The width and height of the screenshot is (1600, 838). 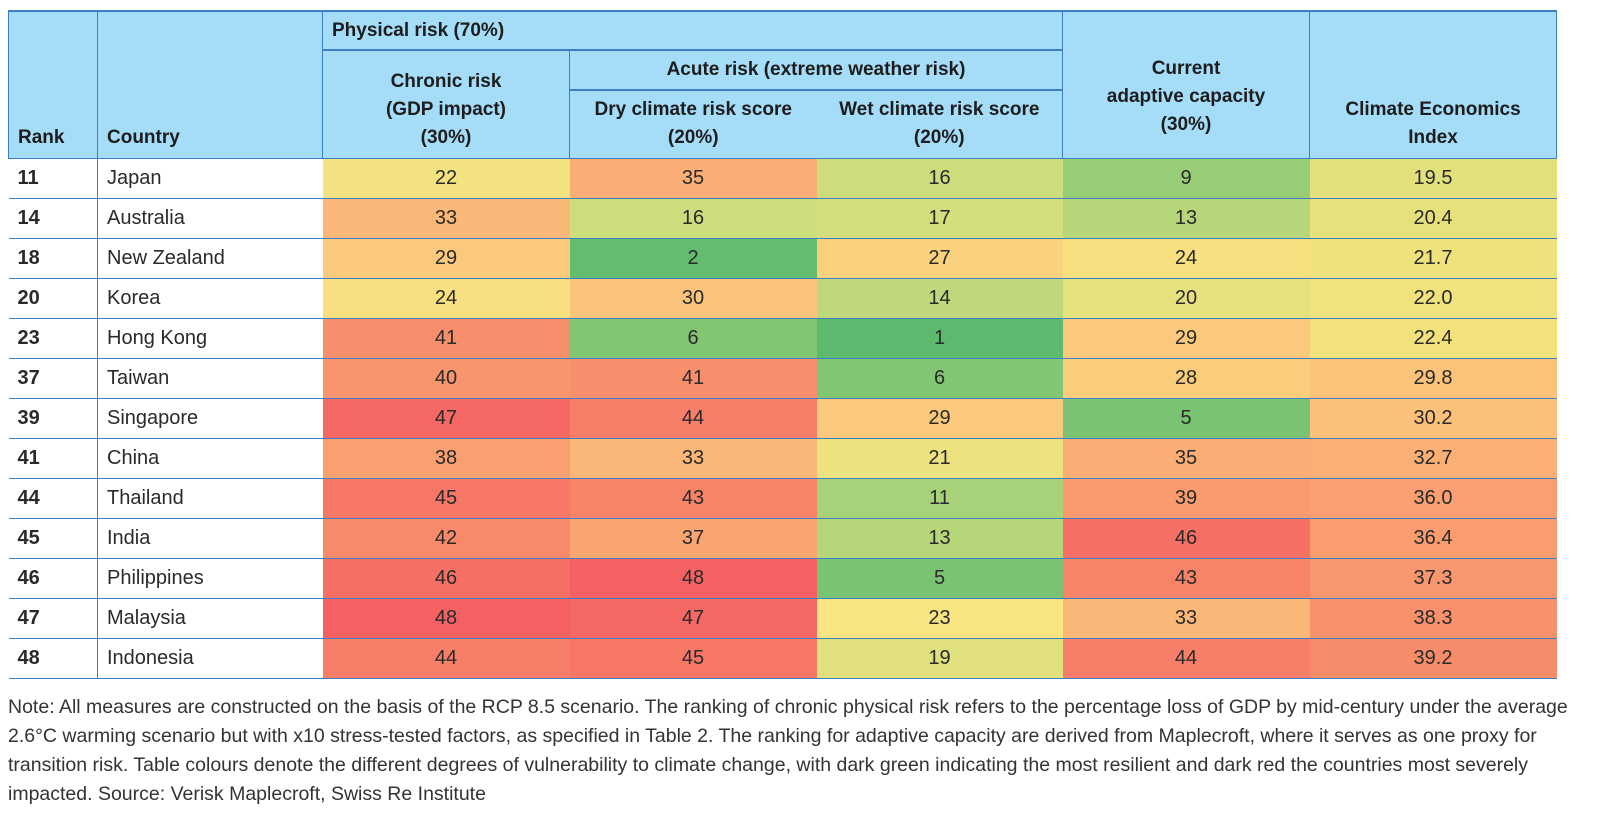 What do you see at coordinates (693, 458) in the screenshot?
I see `dry-risk-cell: 33` at bounding box center [693, 458].